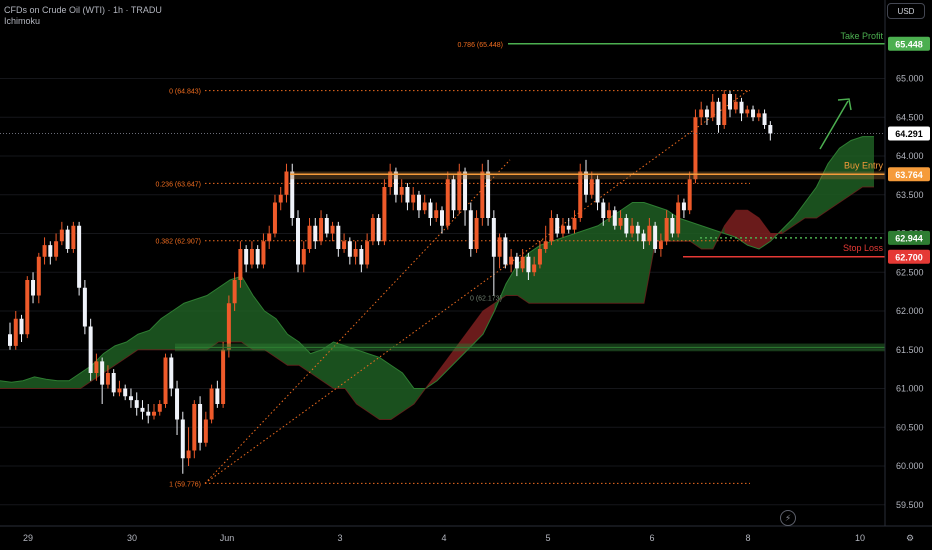 This screenshot has width=932, height=550. What do you see at coordinates (906, 11) in the screenshot?
I see `currency-button: USD` at bounding box center [906, 11].